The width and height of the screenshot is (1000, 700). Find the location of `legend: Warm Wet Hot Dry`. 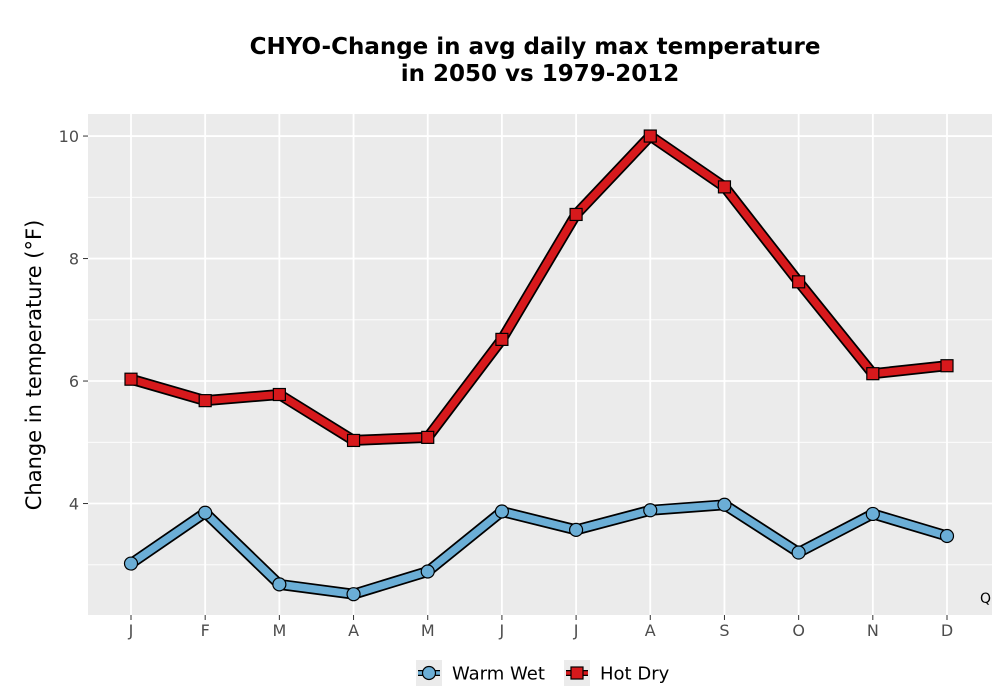

legend: Warm Wet Hot Dry is located at coordinates (543, 673).